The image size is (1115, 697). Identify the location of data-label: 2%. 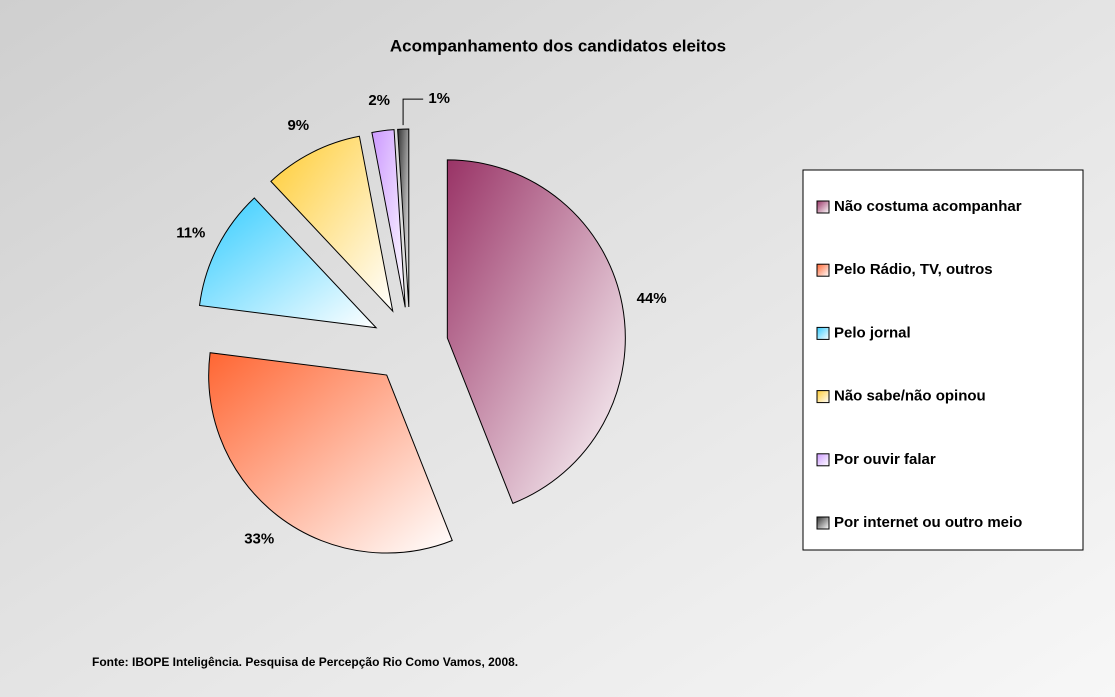
(379, 100).